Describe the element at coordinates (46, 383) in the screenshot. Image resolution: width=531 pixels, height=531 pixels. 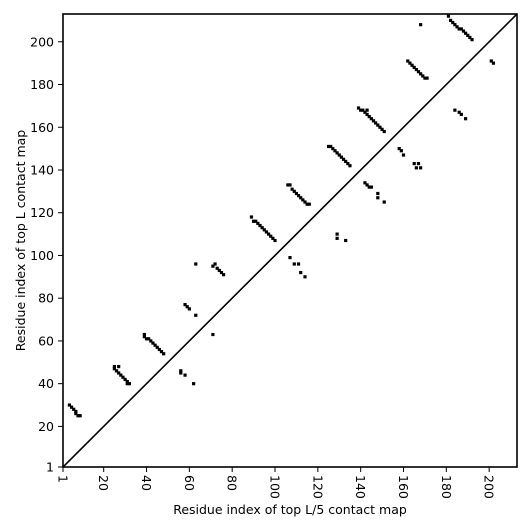
I see `y-tick-label: 40` at that location.